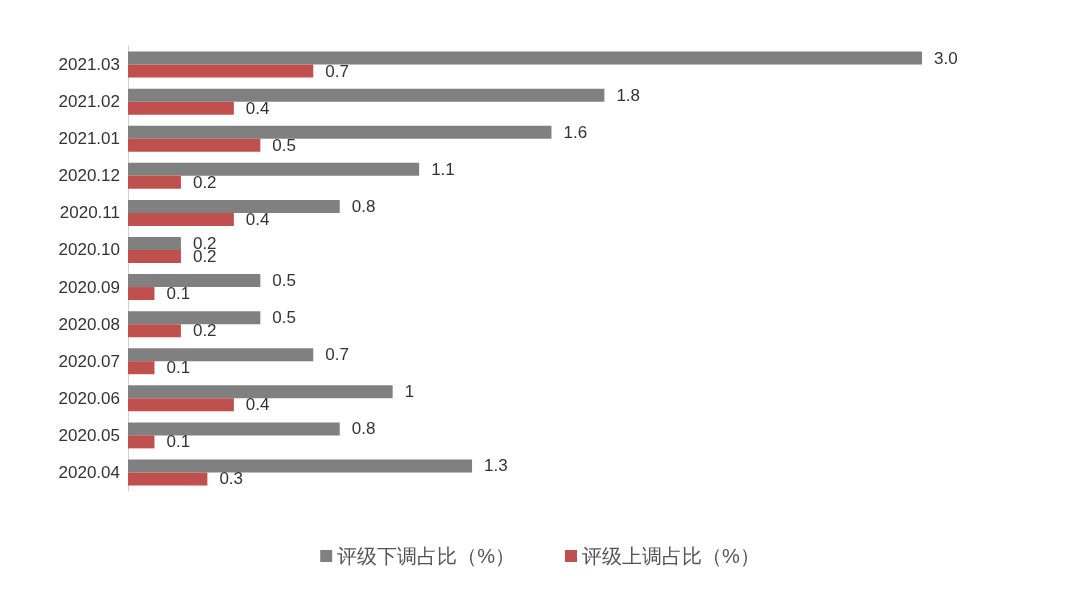  Describe the element at coordinates (628, 95) in the screenshot. I see `data-label: 1.8` at that location.